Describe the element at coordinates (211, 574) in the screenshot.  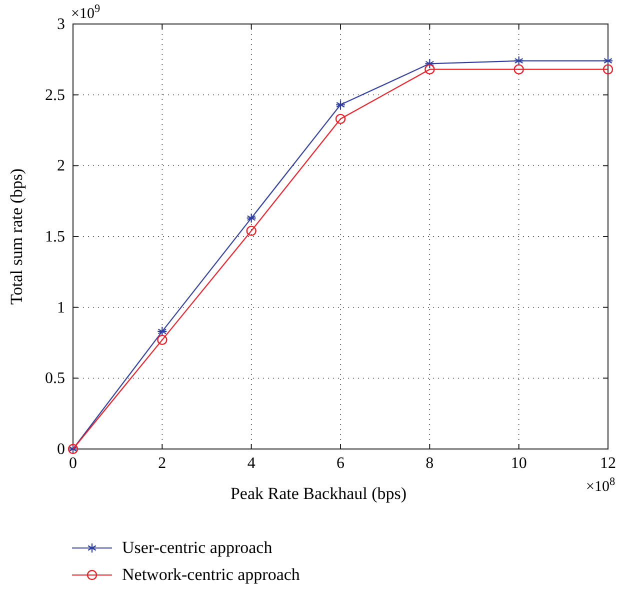
I see `legend-label: Network-centric approach` at that location.